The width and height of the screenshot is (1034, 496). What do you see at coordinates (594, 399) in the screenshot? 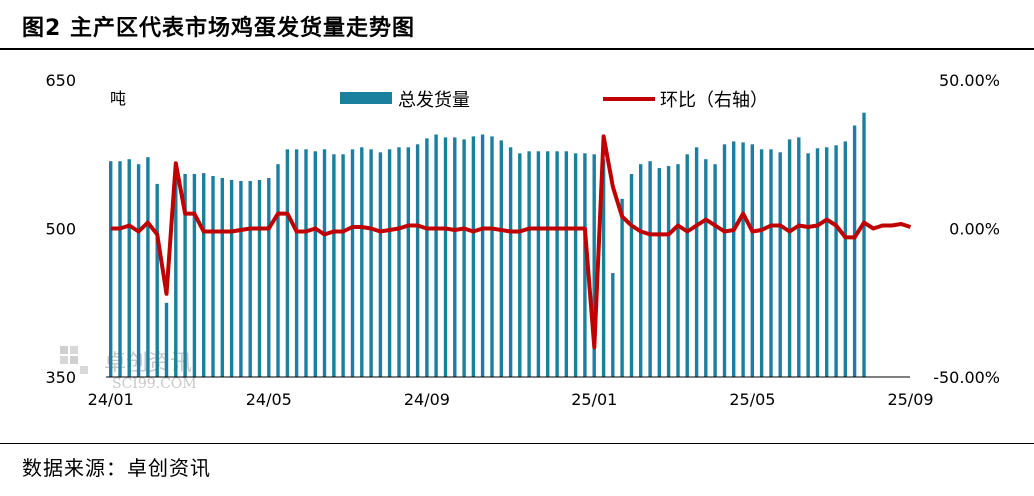
I see `x-tick-label: 25/01` at bounding box center [594, 399].